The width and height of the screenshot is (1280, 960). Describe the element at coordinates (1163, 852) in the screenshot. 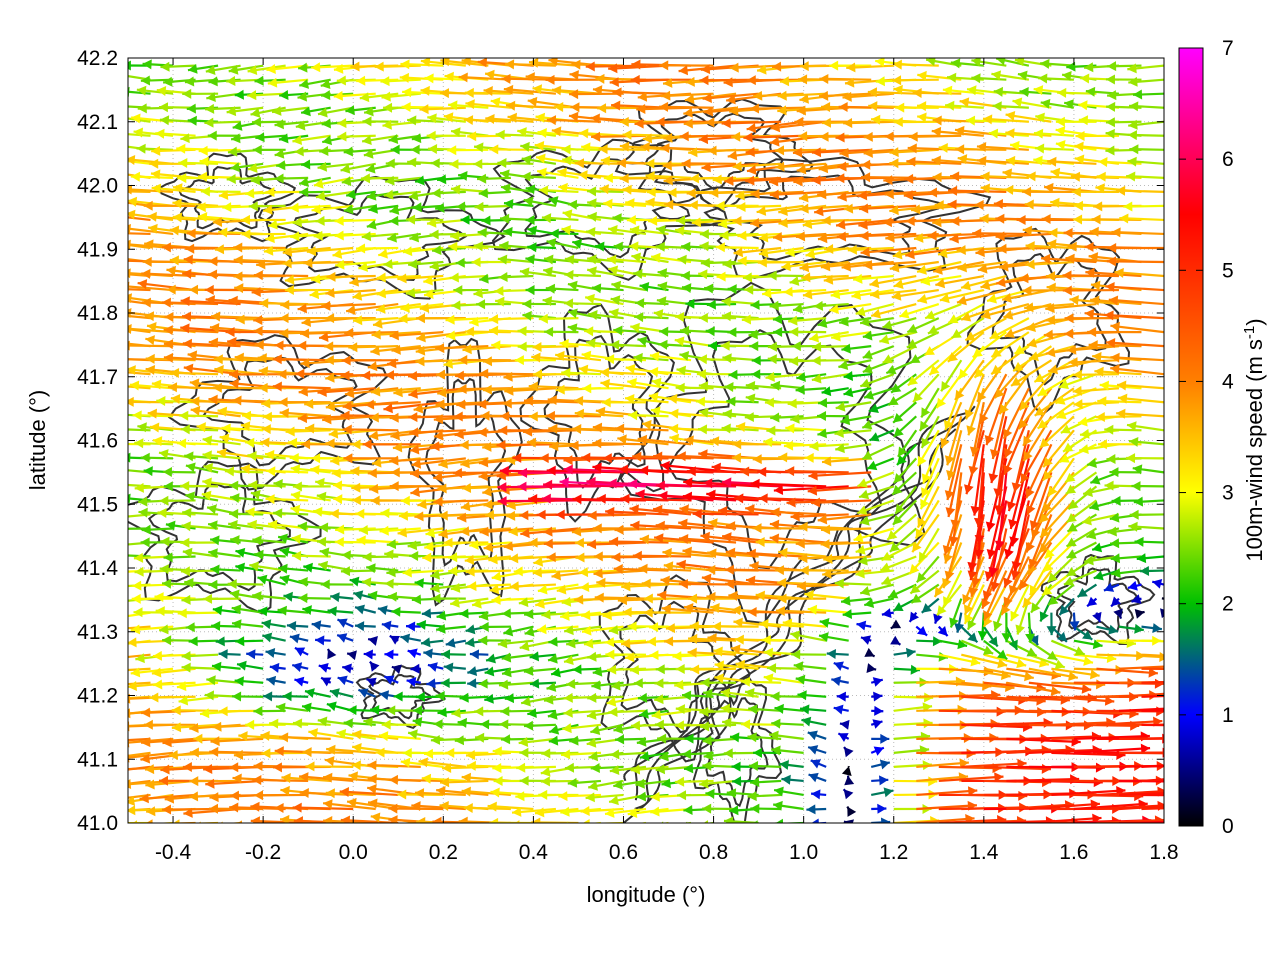

I see `x-tick-label: 1.8` at that location.